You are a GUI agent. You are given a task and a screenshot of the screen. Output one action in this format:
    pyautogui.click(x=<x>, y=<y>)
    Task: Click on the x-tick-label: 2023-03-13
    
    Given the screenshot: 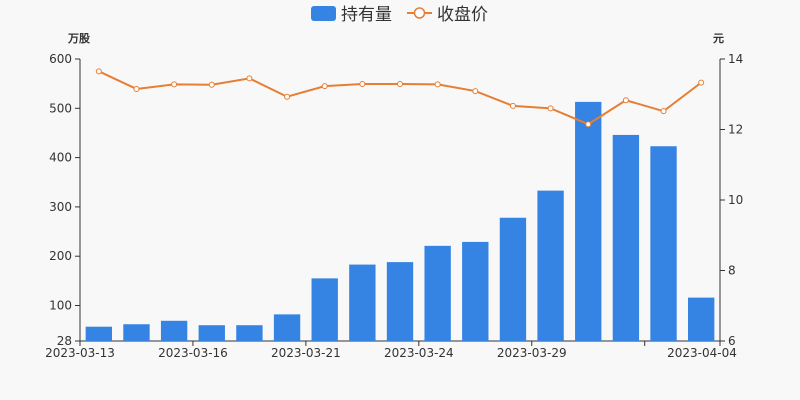 What is the action you would take?
    pyautogui.click(x=80, y=353)
    